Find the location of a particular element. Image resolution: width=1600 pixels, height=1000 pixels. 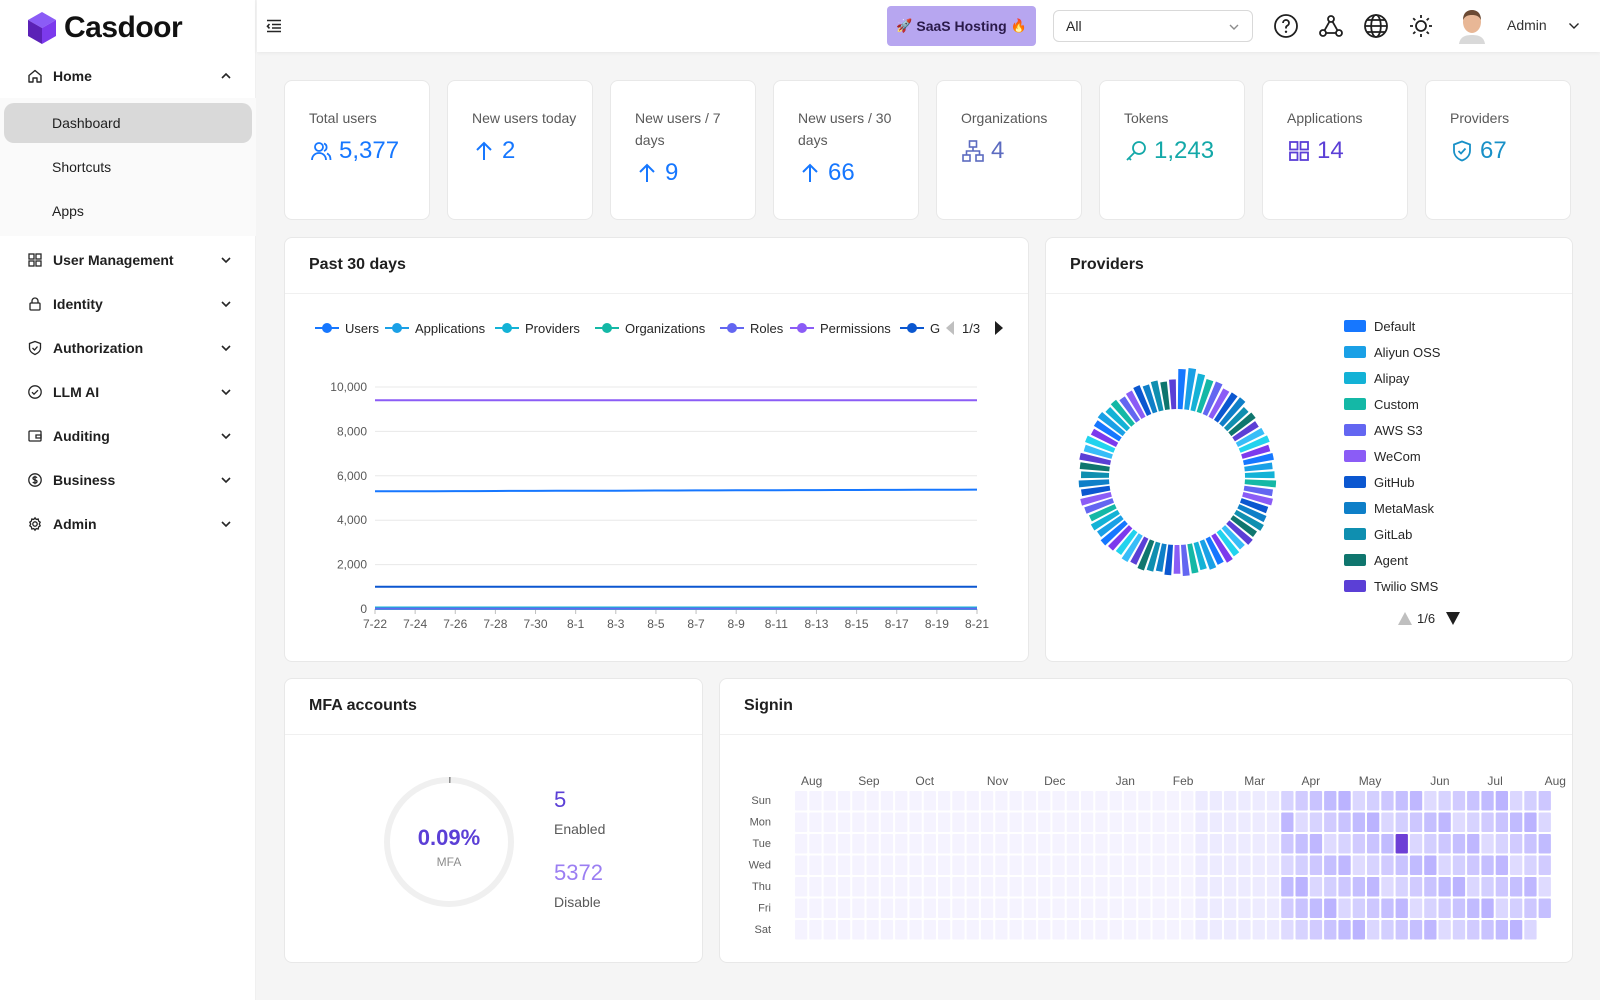

sidebar-item-llm-ai: LLM AI is located at coordinates (128, 392).